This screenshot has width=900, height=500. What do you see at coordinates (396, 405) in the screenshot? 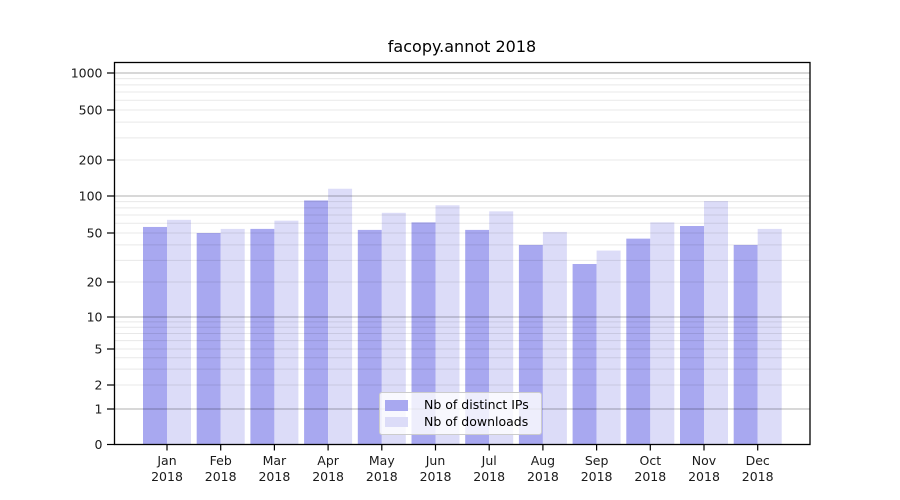
I see `legend-swatch-distinct-ips` at bounding box center [396, 405].